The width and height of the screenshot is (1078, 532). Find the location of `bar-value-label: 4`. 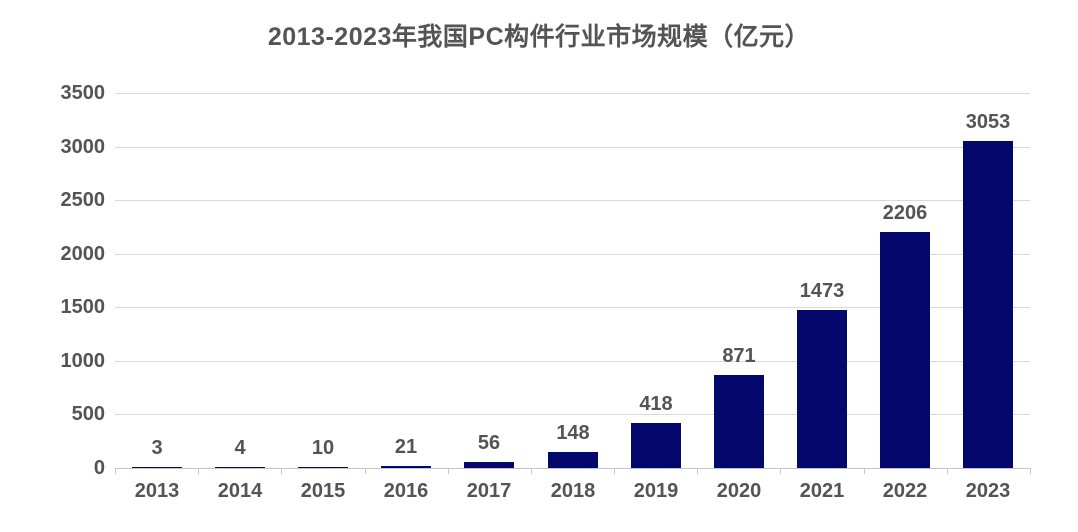

bar-value-label: 4 is located at coordinates (240, 448).